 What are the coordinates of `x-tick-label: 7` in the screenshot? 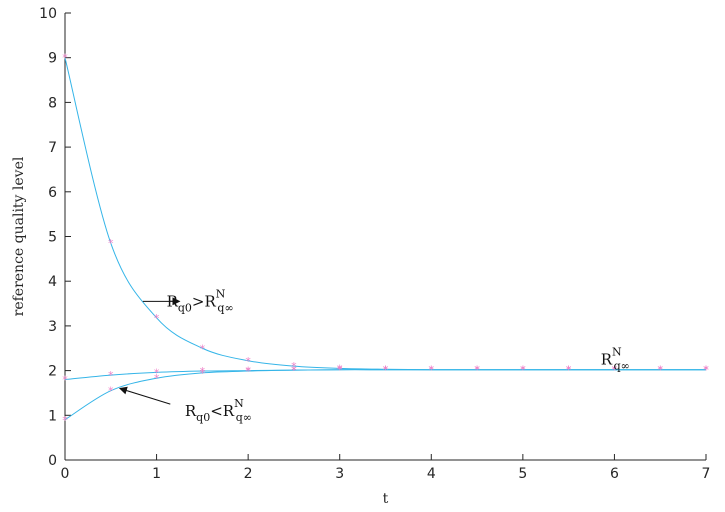 It's located at (706, 474).